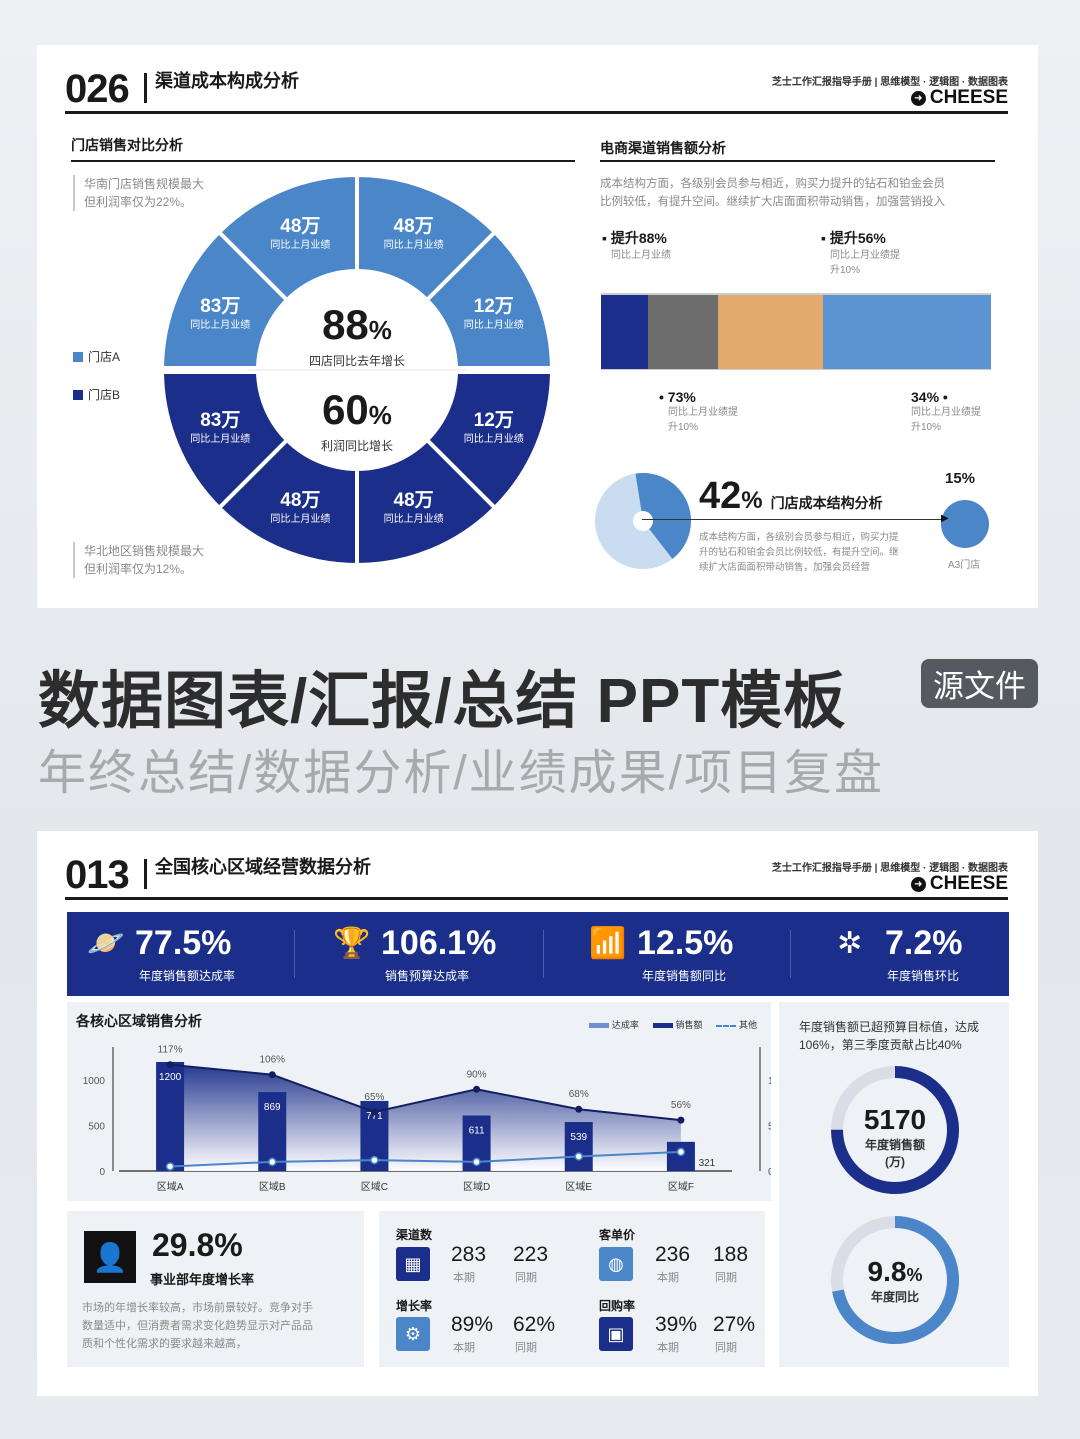 The height and width of the screenshot is (1439, 1080). What do you see at coordinates (493, 420) in the screenshot?
I see `segment-bottom-value-4: 12万` at bounding box center [493, 420].